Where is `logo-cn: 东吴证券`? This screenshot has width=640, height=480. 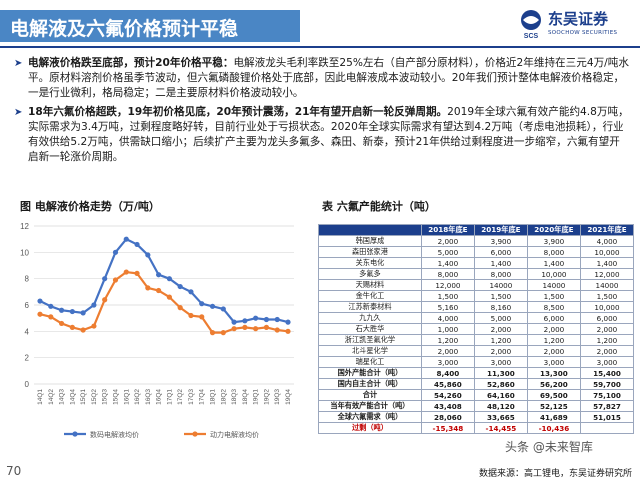
logo-cn: 东吴证券 is located at coordinates (578, 19).